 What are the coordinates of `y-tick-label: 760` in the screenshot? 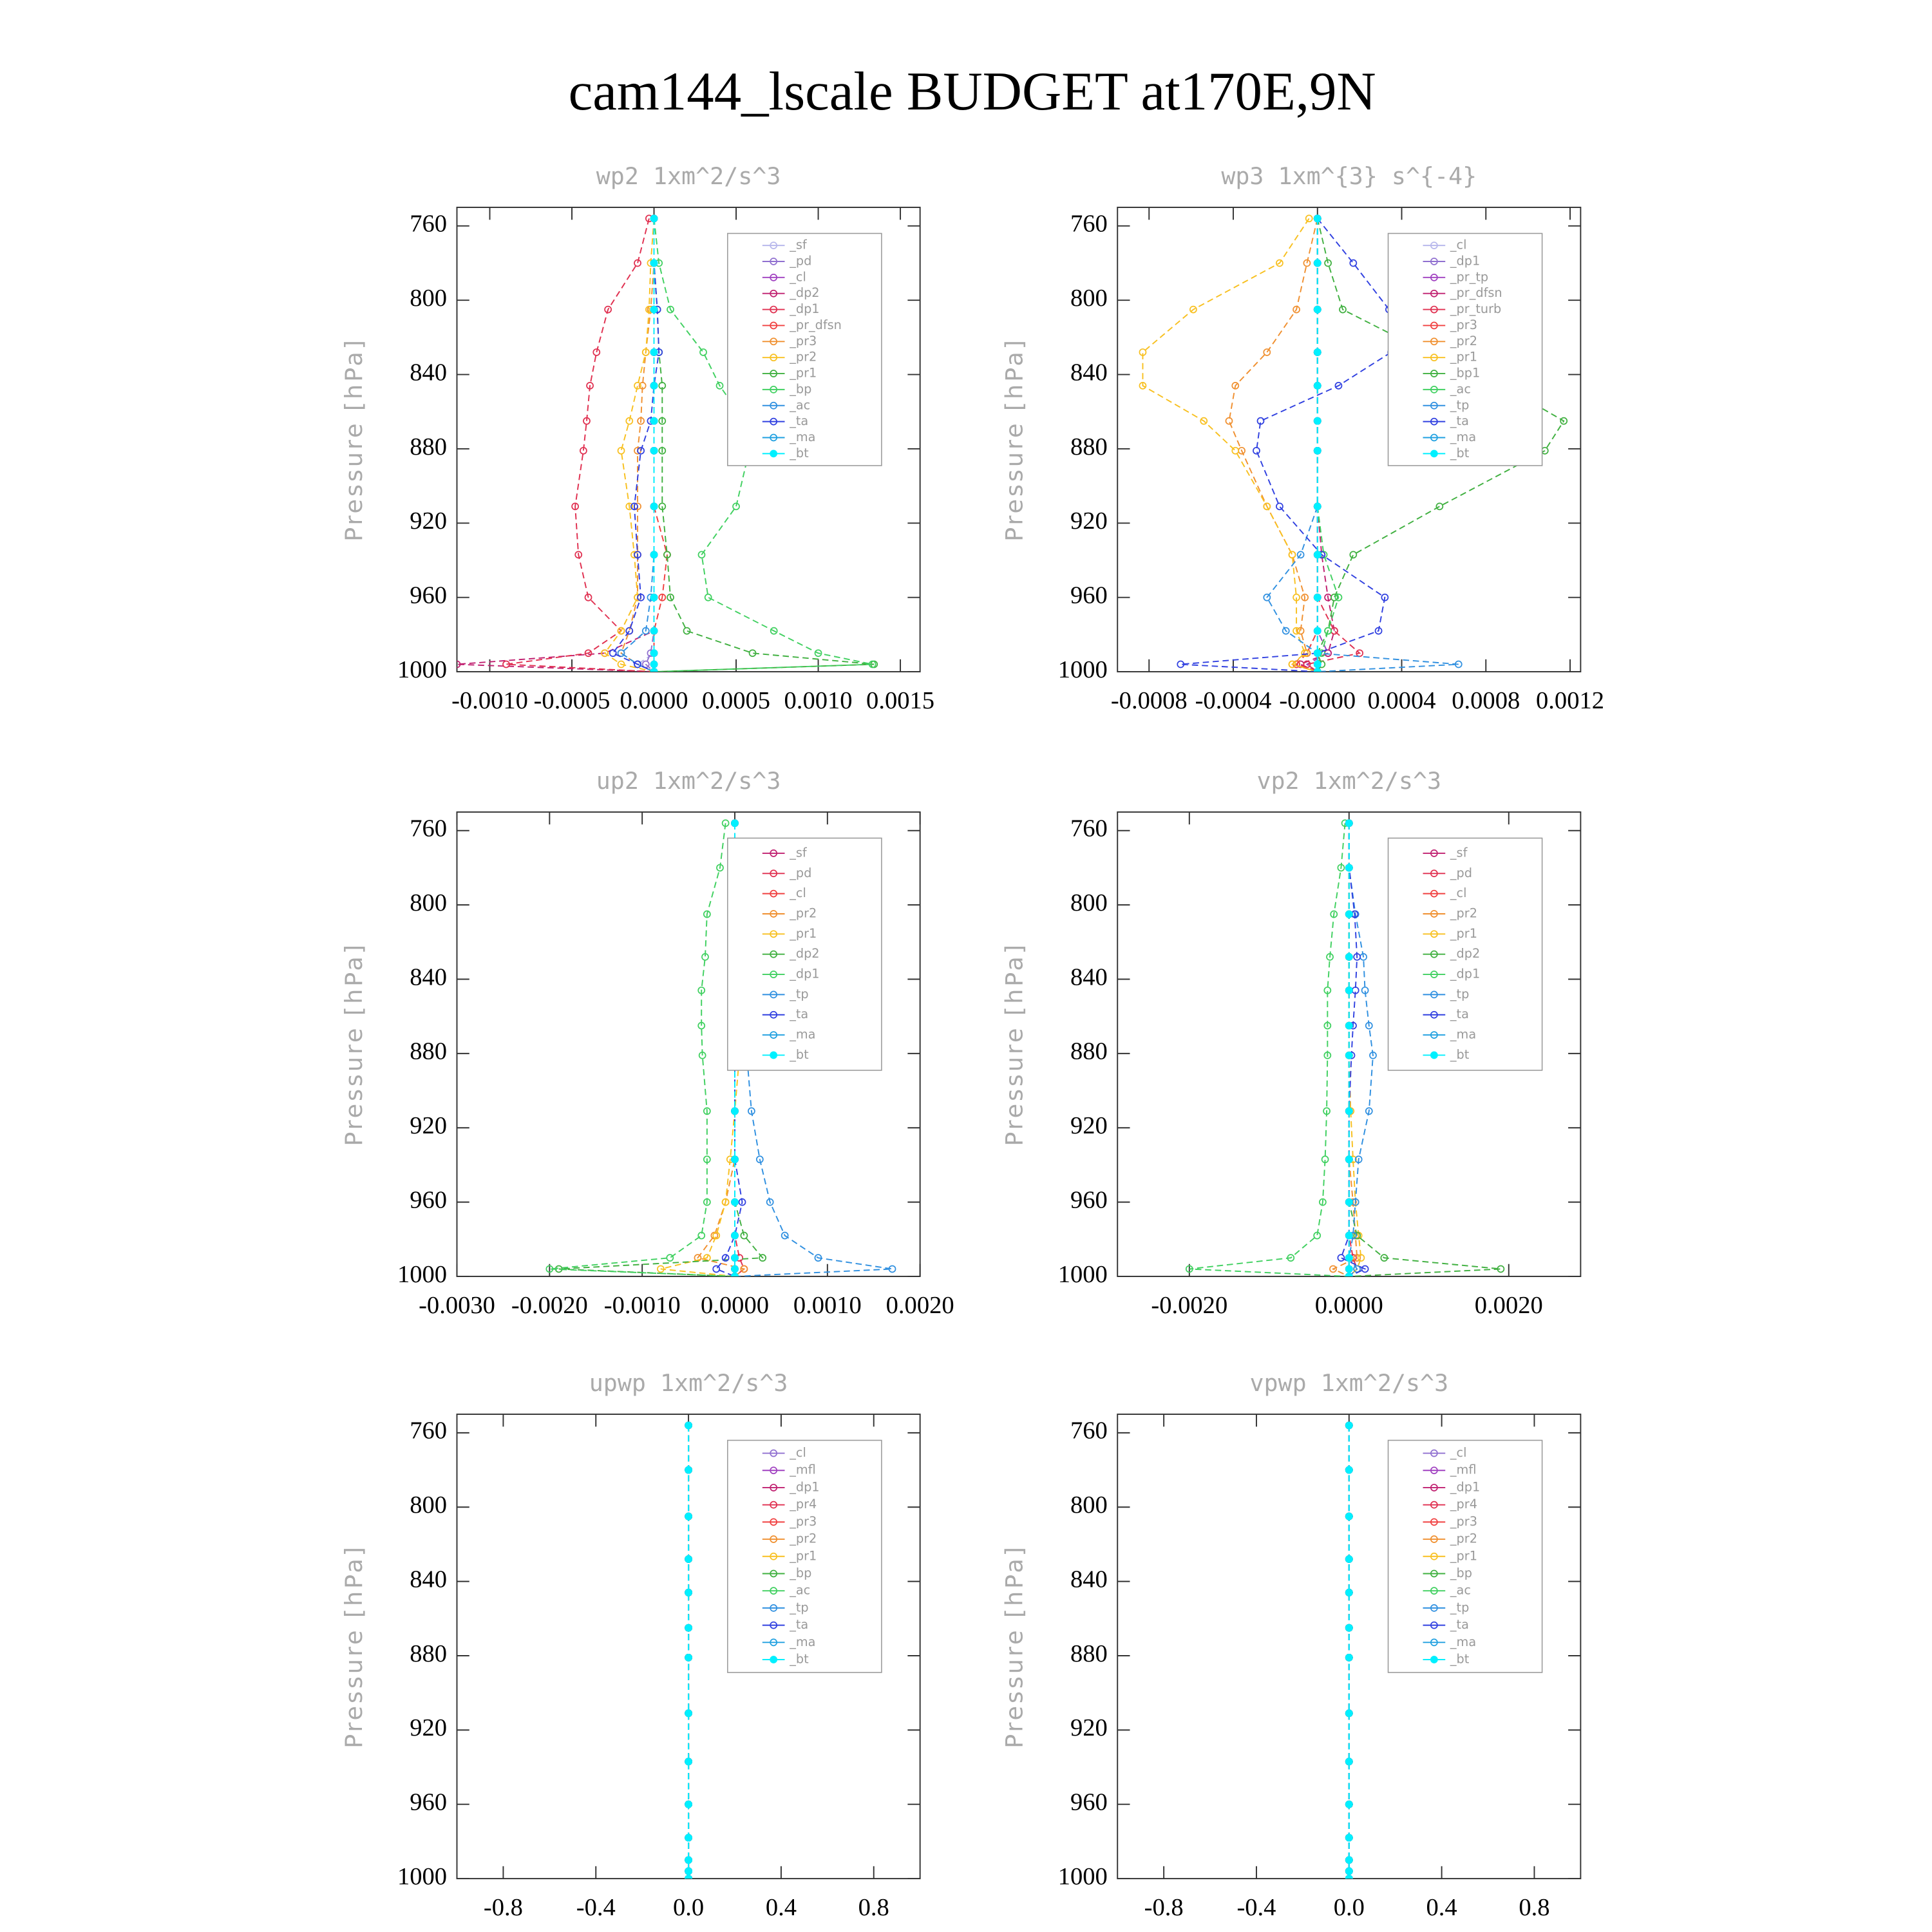 It's located at (429, 828).